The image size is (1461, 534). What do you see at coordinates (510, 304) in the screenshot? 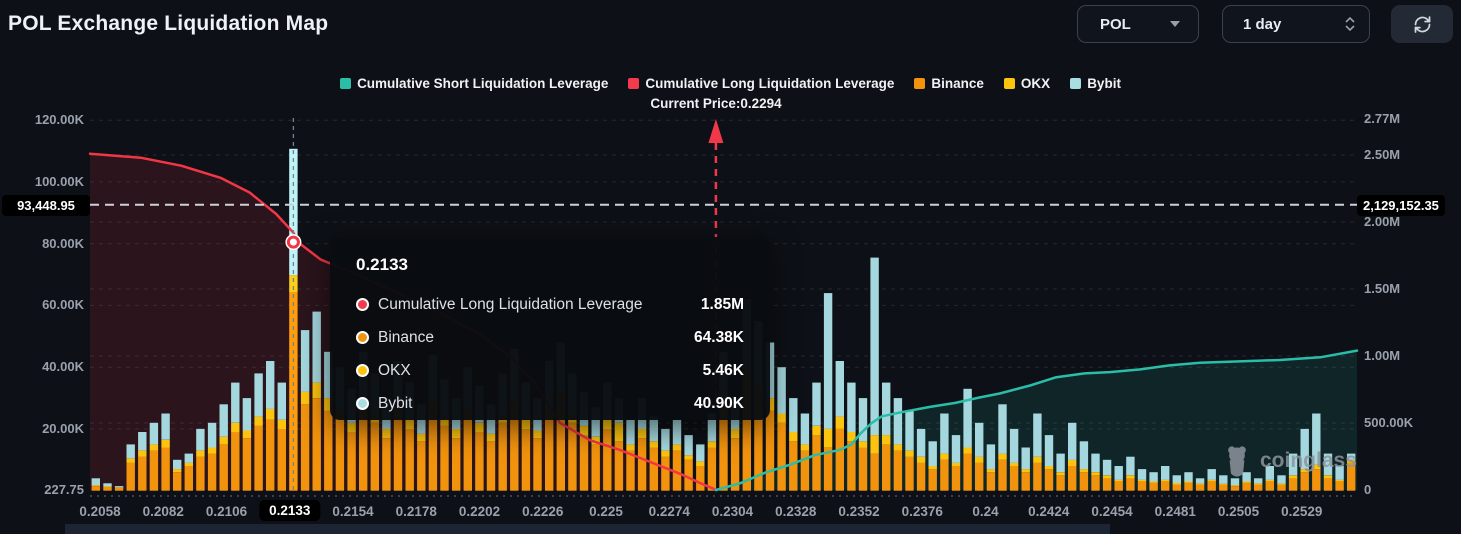
I see `tooltip-row-label: Cumulative Long Liquidation Leverage` at bounding box center [510, 304].